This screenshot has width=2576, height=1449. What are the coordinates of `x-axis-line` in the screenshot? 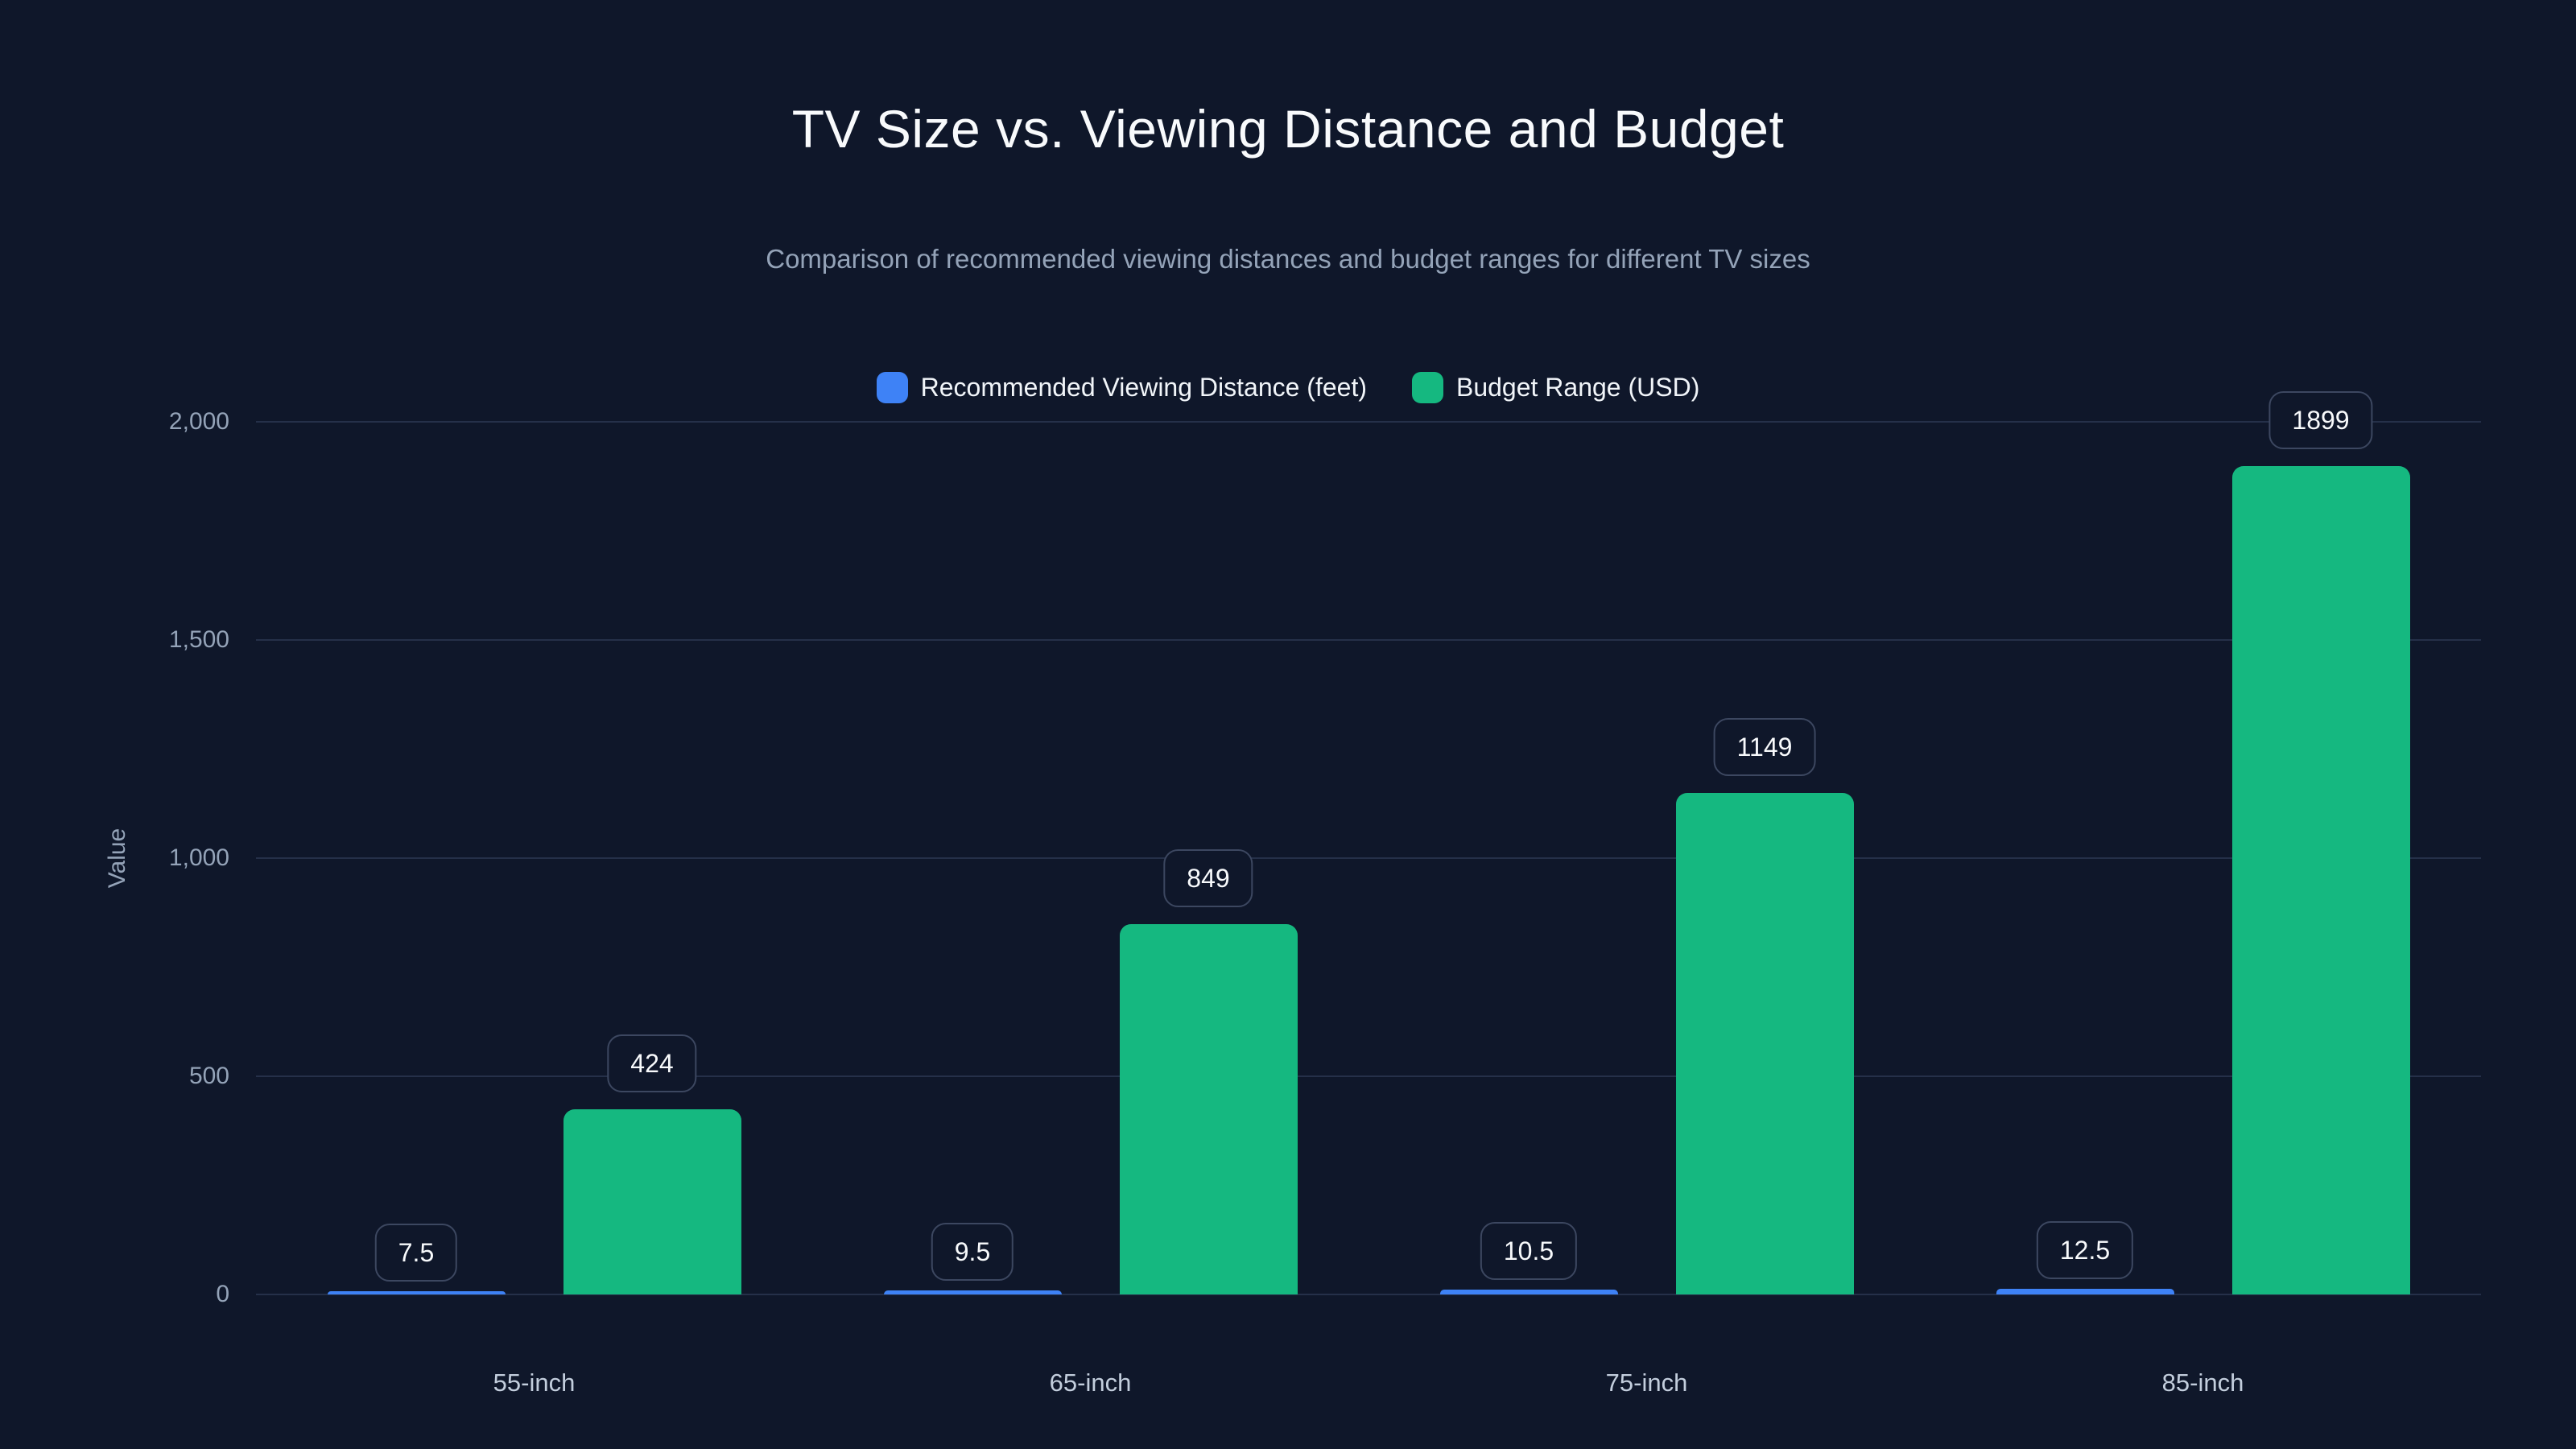 It's located at (1368, 1294).